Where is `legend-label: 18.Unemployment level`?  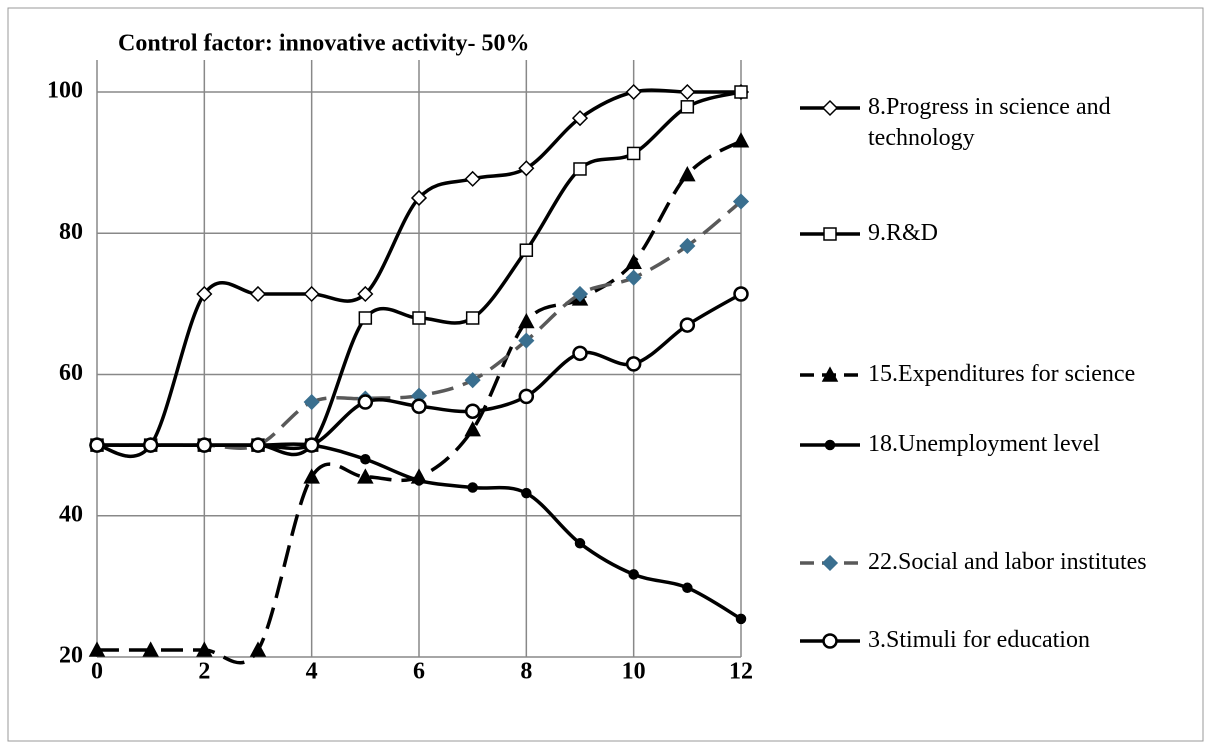
legend-label: 18.Unemployment level is located at coordinates (984, 444).